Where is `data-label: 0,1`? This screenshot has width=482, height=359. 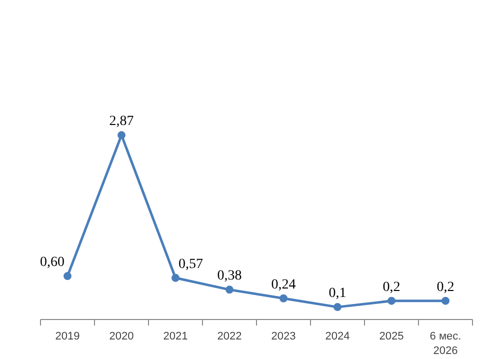
data-label: 0,1 is located at coordinates (337, 294).